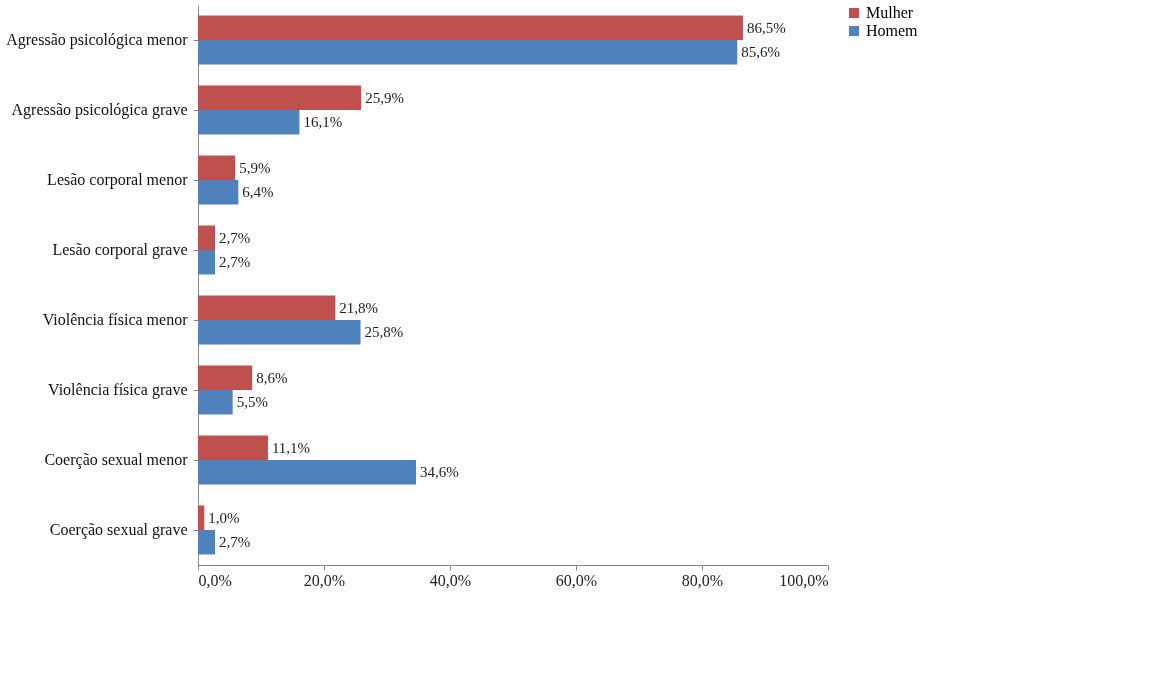 This screenshot has height=688, width=1166. Describe the element at coordinates (115, 319) in the screenshot. I see `y-tick-label: Violência física menor` at that location.